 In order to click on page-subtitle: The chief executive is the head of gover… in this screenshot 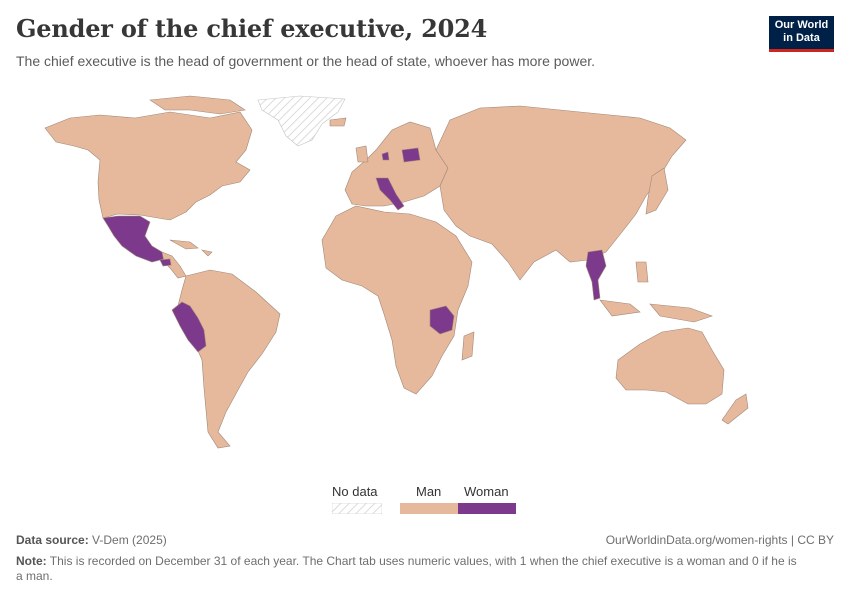, I will do `click(306, 61)`.